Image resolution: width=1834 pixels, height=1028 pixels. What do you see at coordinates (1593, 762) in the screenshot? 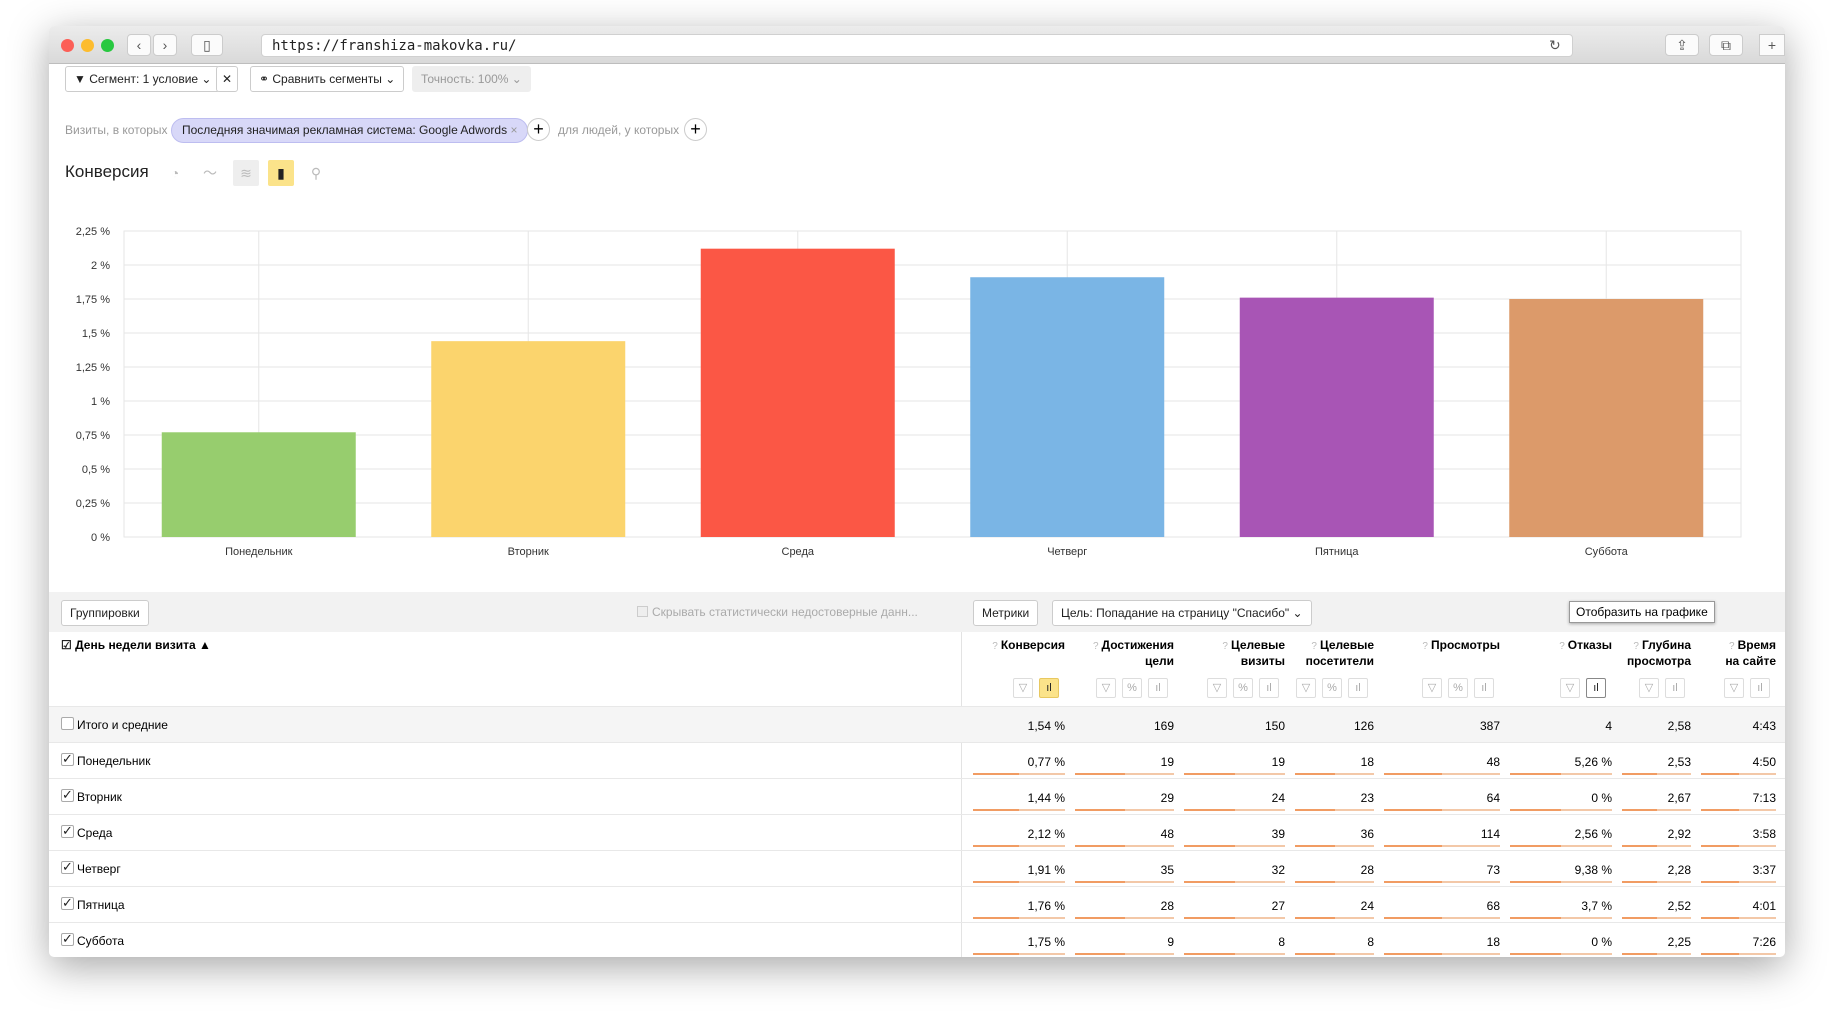
I see `cell-5: 5,26 %` at bounding box center [1593, 762].